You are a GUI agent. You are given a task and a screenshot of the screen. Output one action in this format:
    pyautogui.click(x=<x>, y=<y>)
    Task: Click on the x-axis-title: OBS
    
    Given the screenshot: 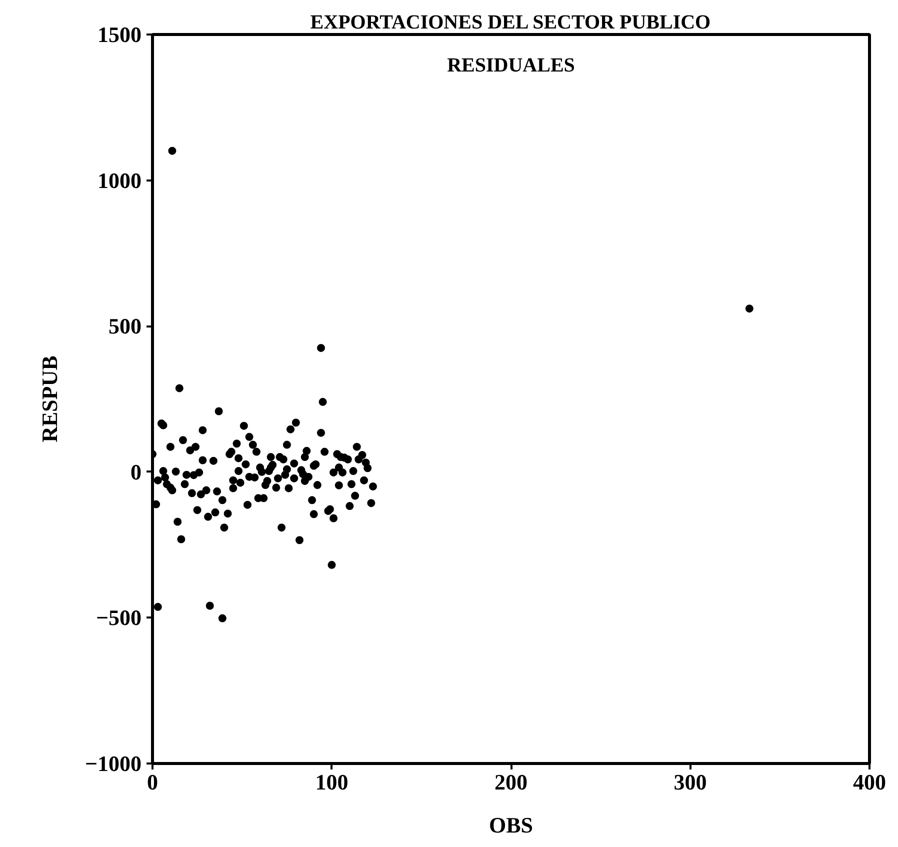 What is the action you would take?
    pyautogui.click(x=511, y=825)
    